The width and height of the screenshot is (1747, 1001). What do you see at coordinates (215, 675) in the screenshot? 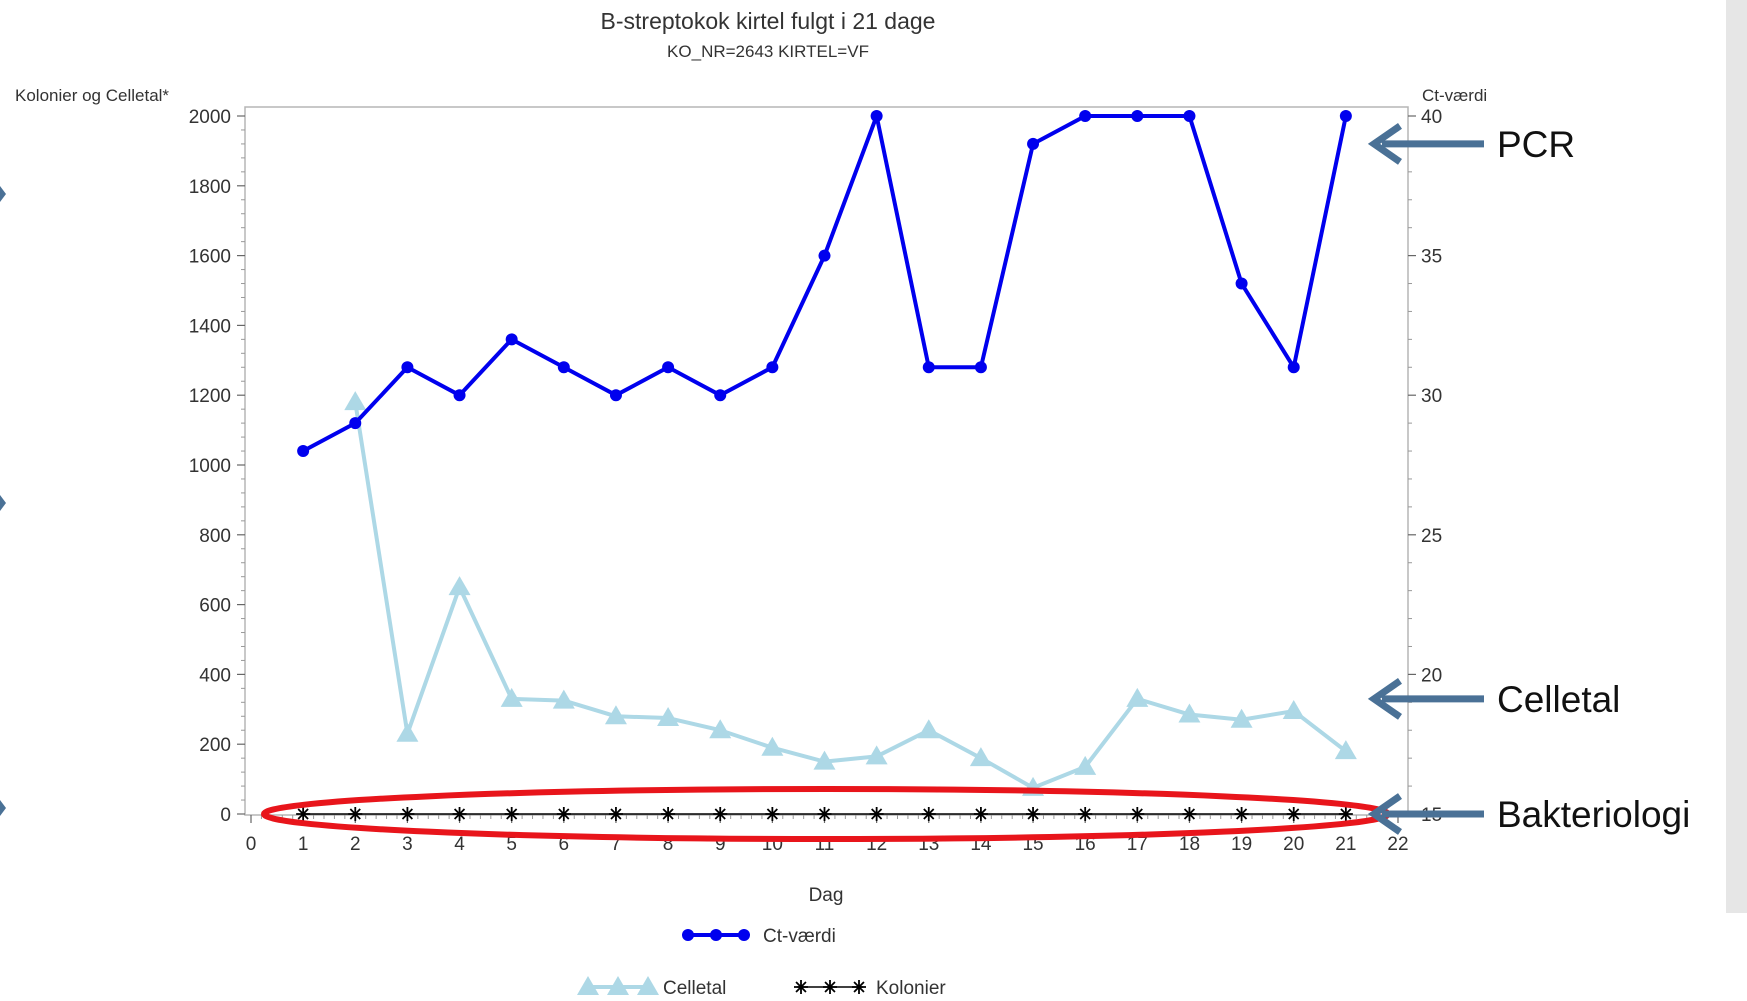
I see `y-left-tick-label: 400` at bounding box center [215, 675].